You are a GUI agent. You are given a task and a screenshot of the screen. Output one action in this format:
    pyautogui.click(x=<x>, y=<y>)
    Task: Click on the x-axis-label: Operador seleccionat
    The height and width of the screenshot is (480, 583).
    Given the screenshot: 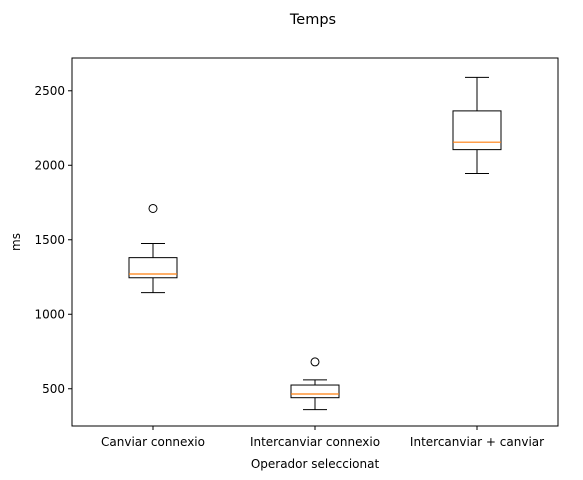 What is the action you would take?
    pyautogui.click(x=315, y=464)
    